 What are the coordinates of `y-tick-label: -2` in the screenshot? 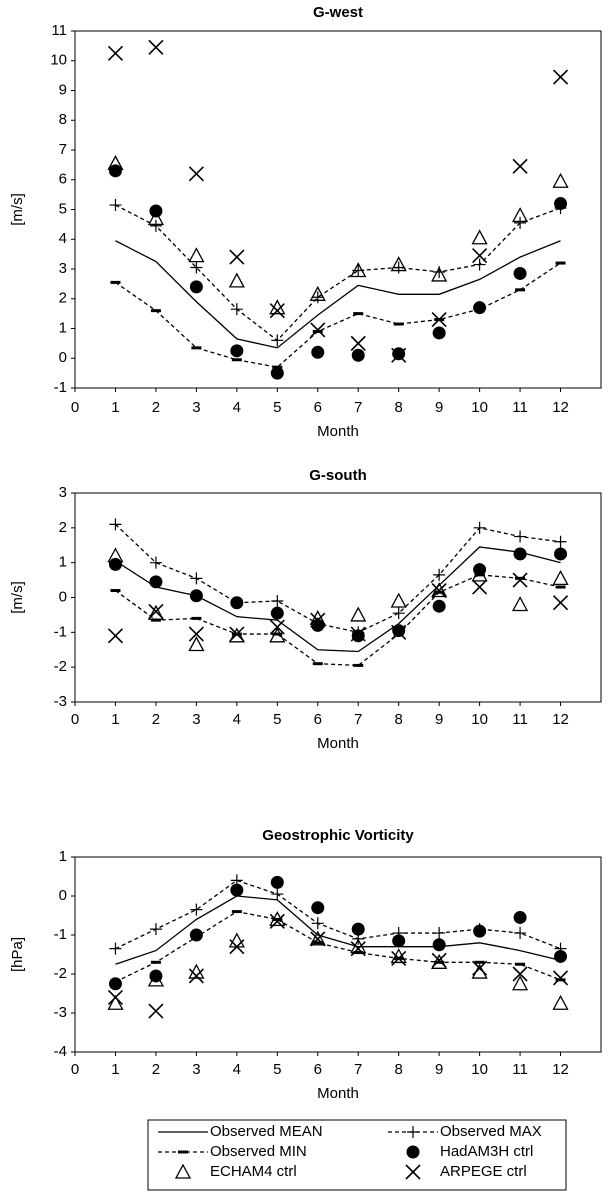 It's located at (60, 666).